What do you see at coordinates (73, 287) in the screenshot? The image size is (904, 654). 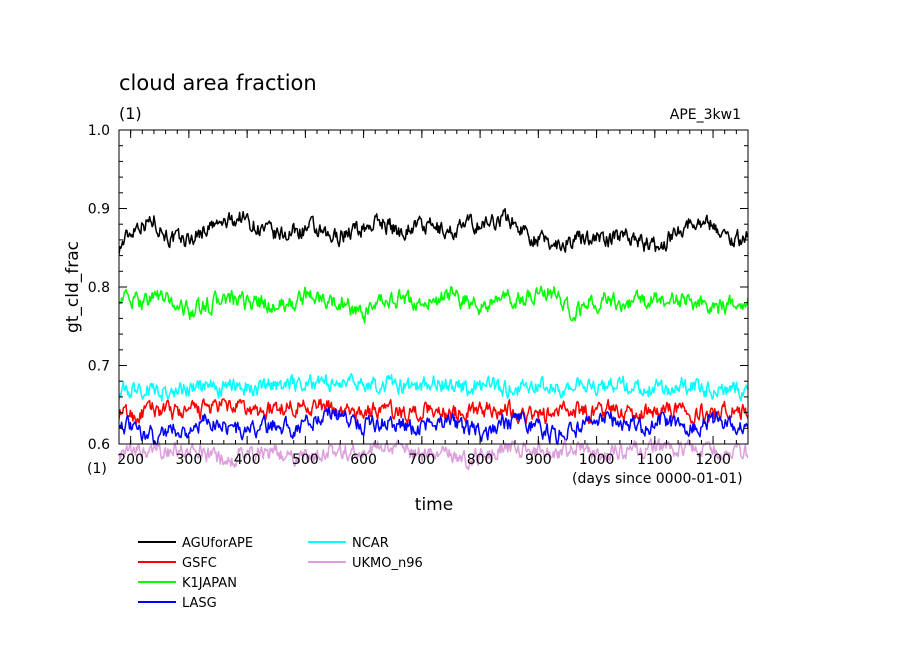 I see `y-axis-label: gt_cld_frac` at bounding box center [73, 287].